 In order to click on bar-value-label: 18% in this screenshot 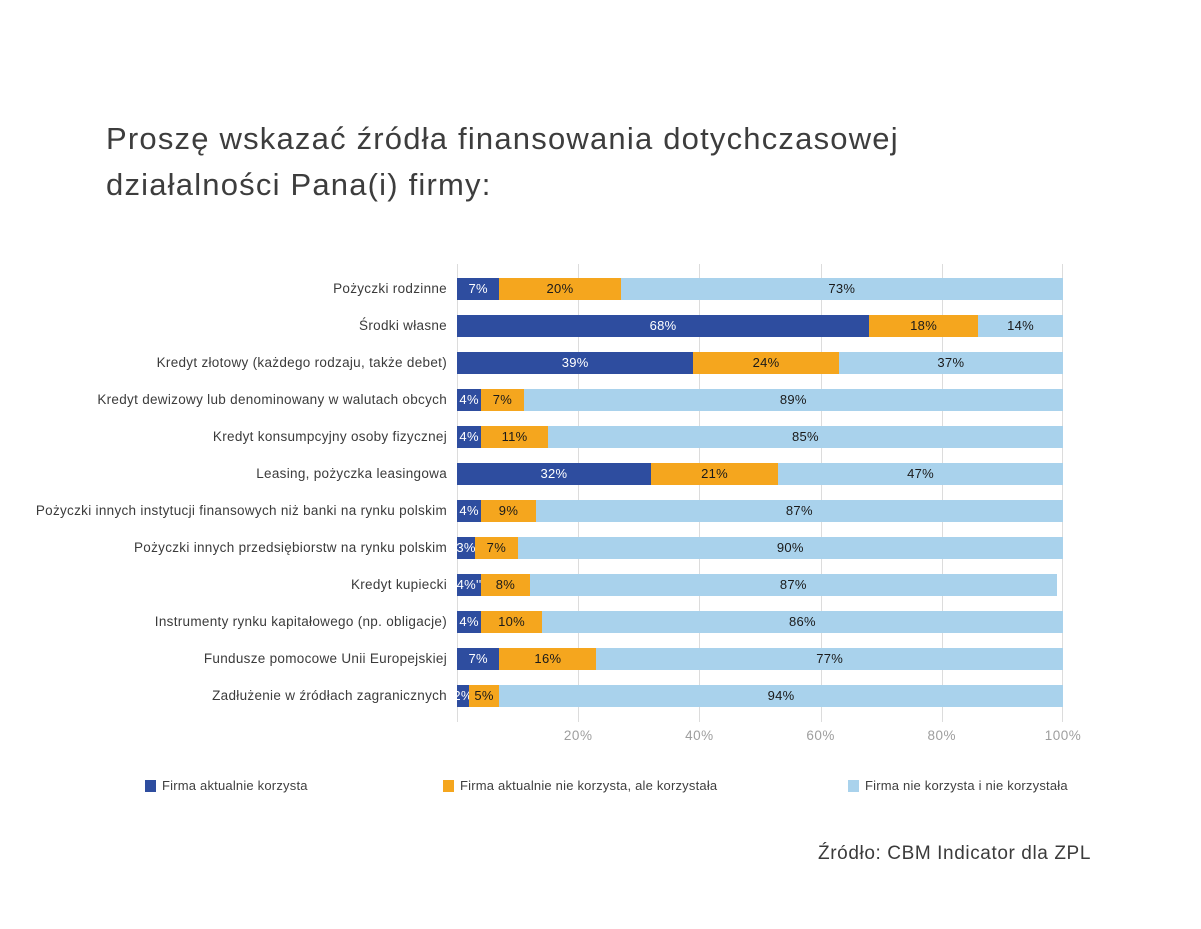, I will do `click(924, 325)`.